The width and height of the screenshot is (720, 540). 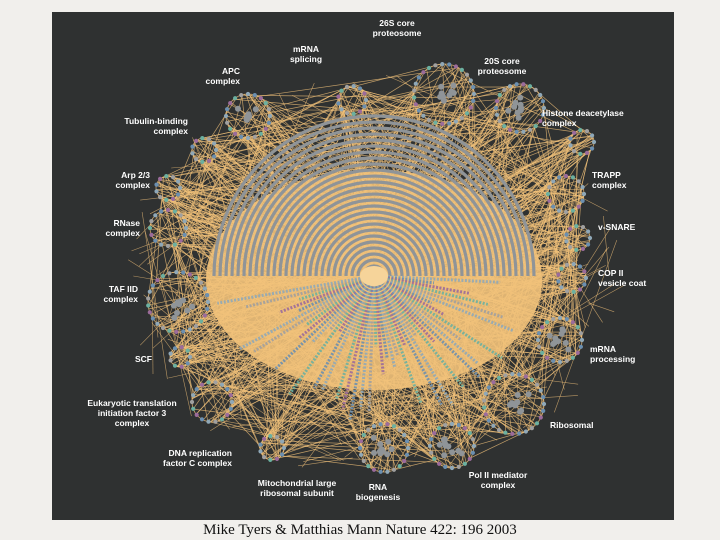 What do you see at coordinates (374, 276) in the screenshot?
I see `hub-center` at bounding box center [374, 276].